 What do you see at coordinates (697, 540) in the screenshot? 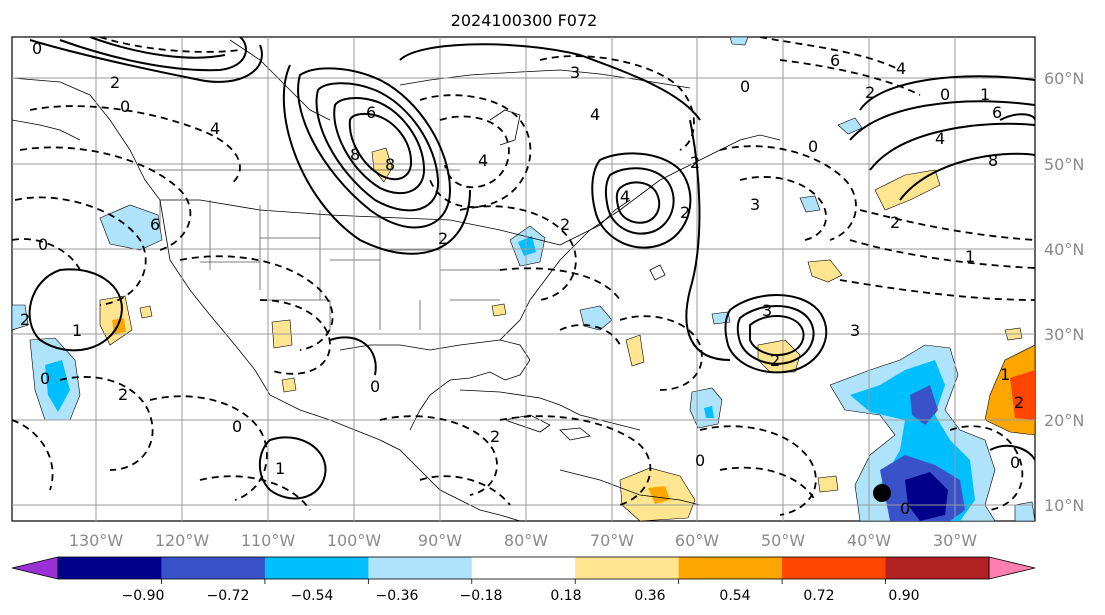
I see `lon-label: 60°W` at bounding box center [697, 540].